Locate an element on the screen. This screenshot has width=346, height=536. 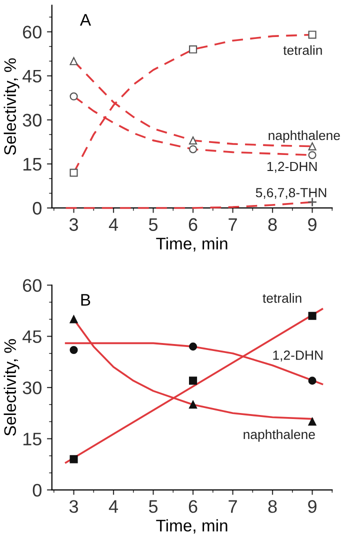
chart-title: A is located at coordinates (86, 20).